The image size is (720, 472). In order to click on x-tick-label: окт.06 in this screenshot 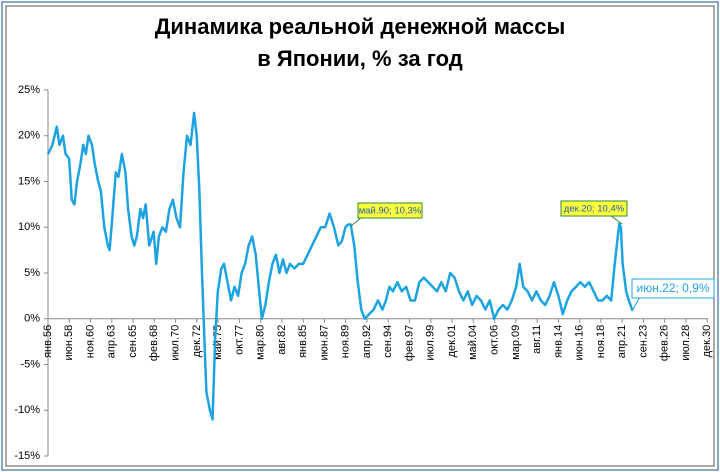, I will do `click(495, 340)`.